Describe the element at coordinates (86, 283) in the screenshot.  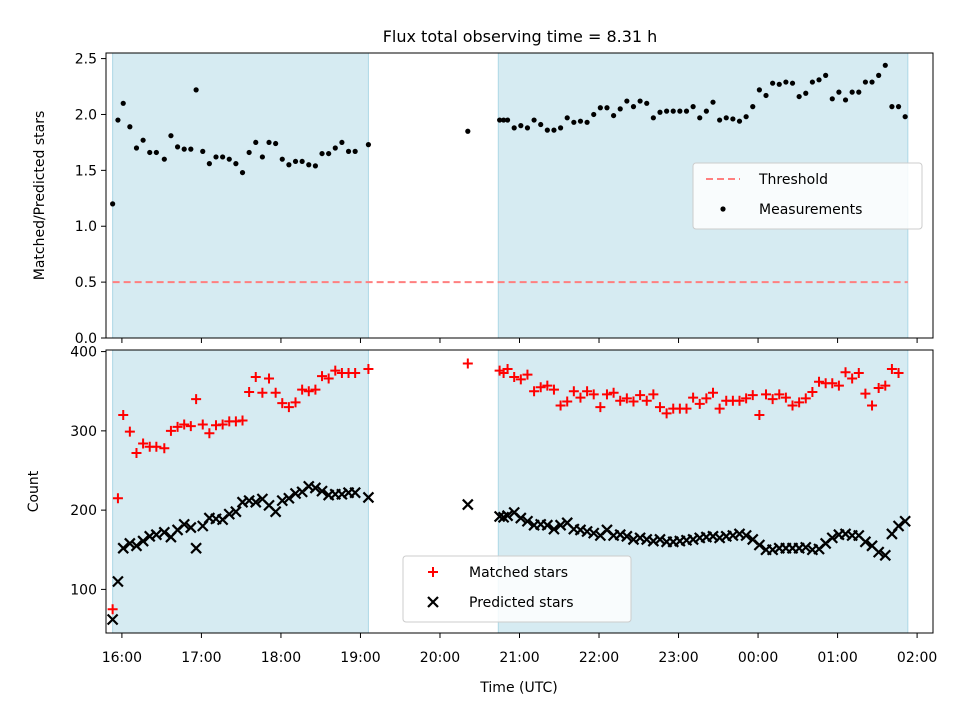
I see `top-y-tick-label: 0.5` at that location.